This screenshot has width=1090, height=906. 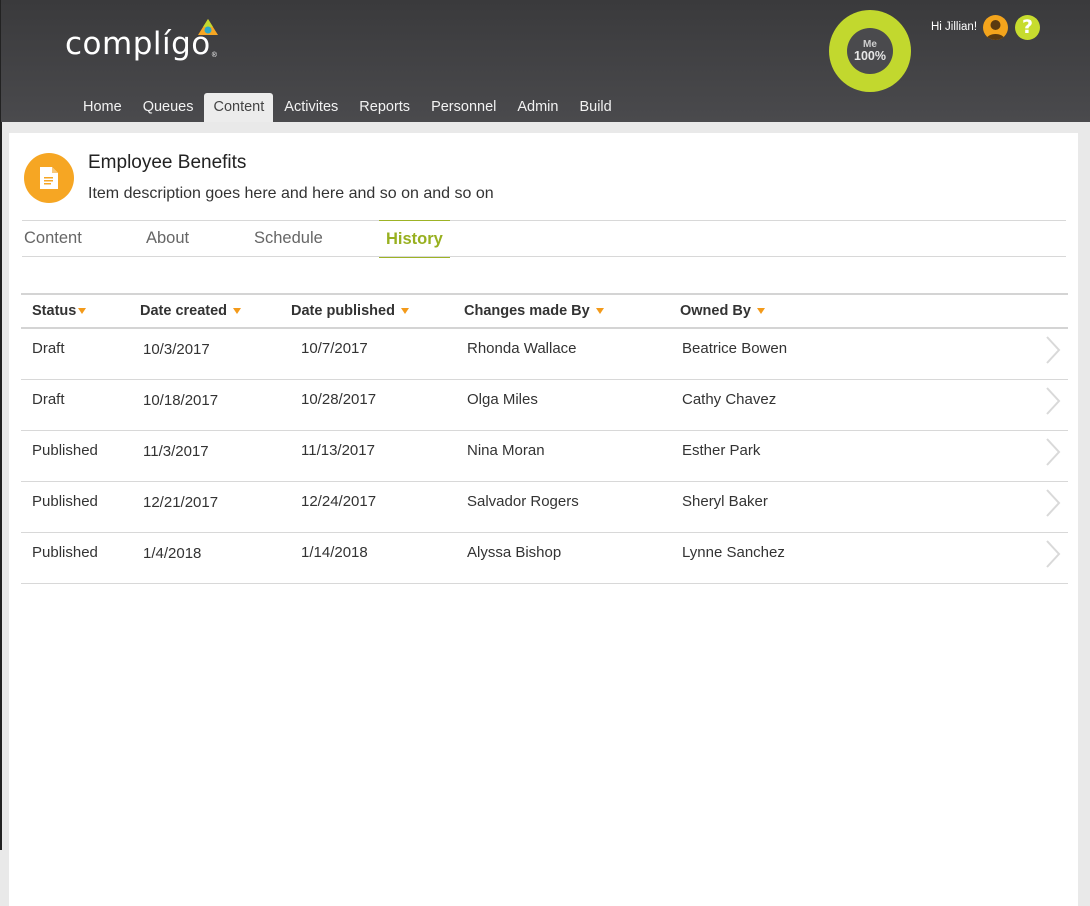 I want to click on cell-date-published: 11/13/2017, so click(x=338, y=450).